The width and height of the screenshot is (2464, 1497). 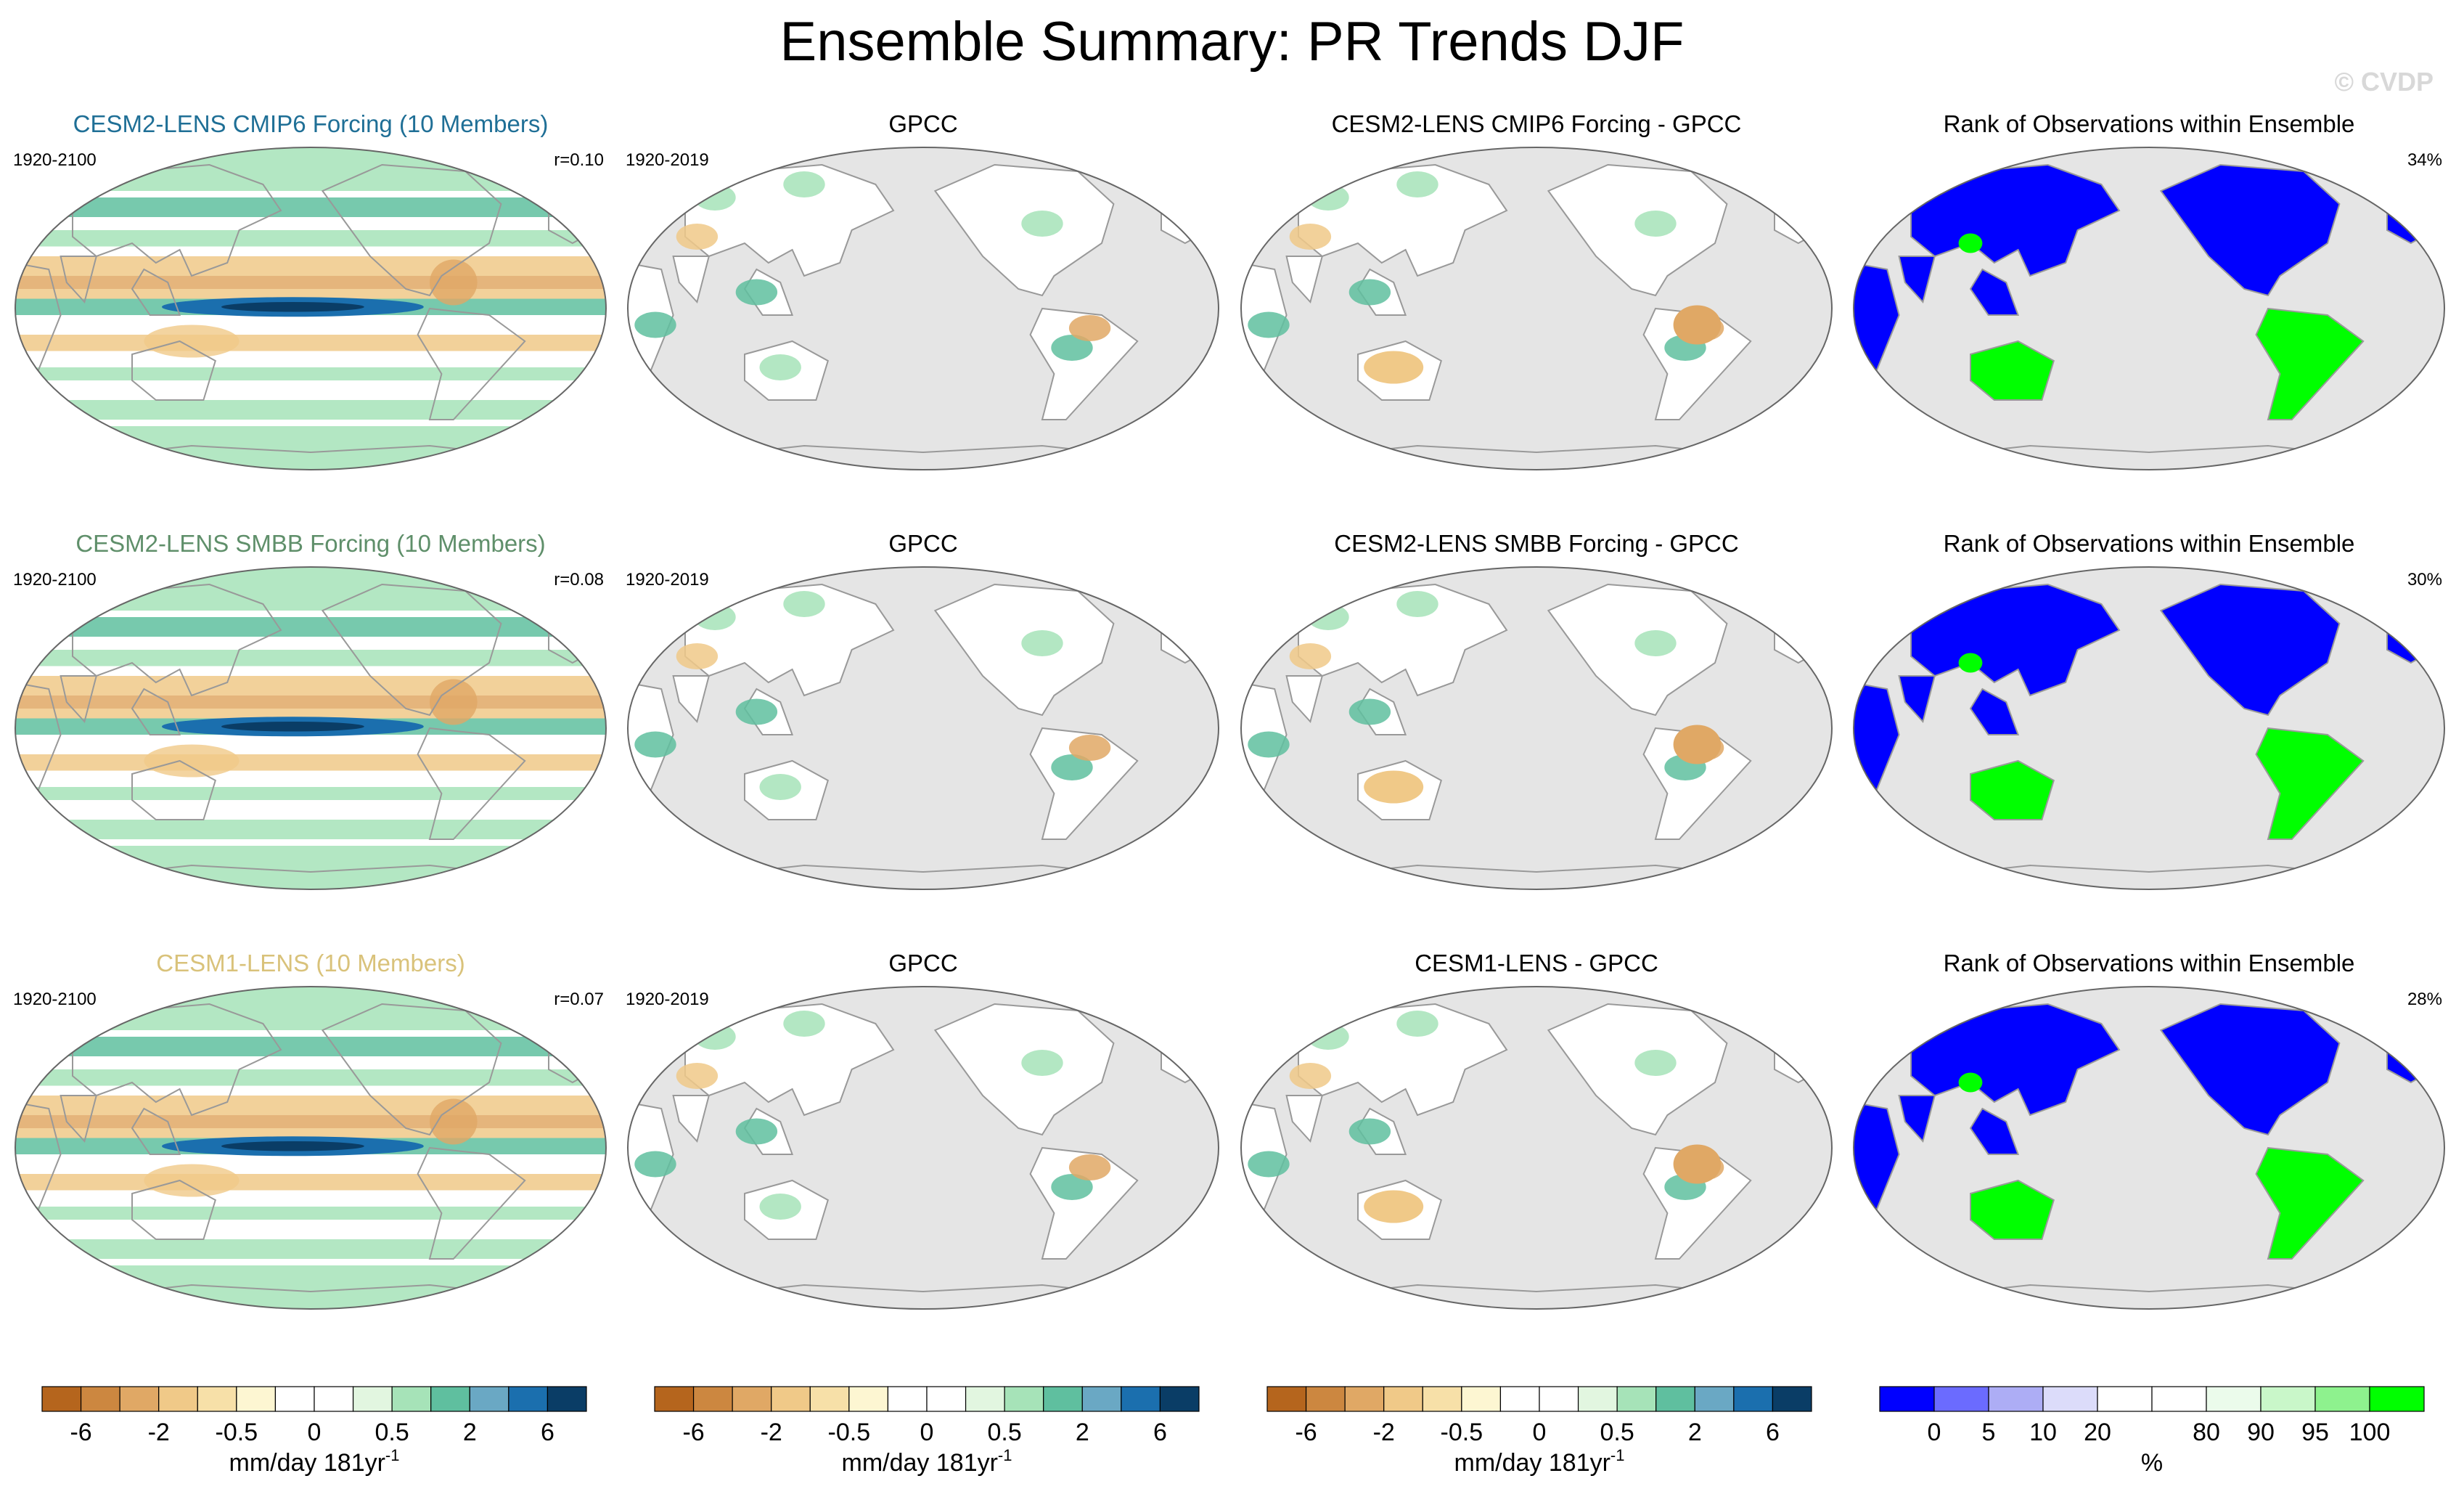 I want to click on colorbar-tick-label: 90, so click(x=2261, y=1432).